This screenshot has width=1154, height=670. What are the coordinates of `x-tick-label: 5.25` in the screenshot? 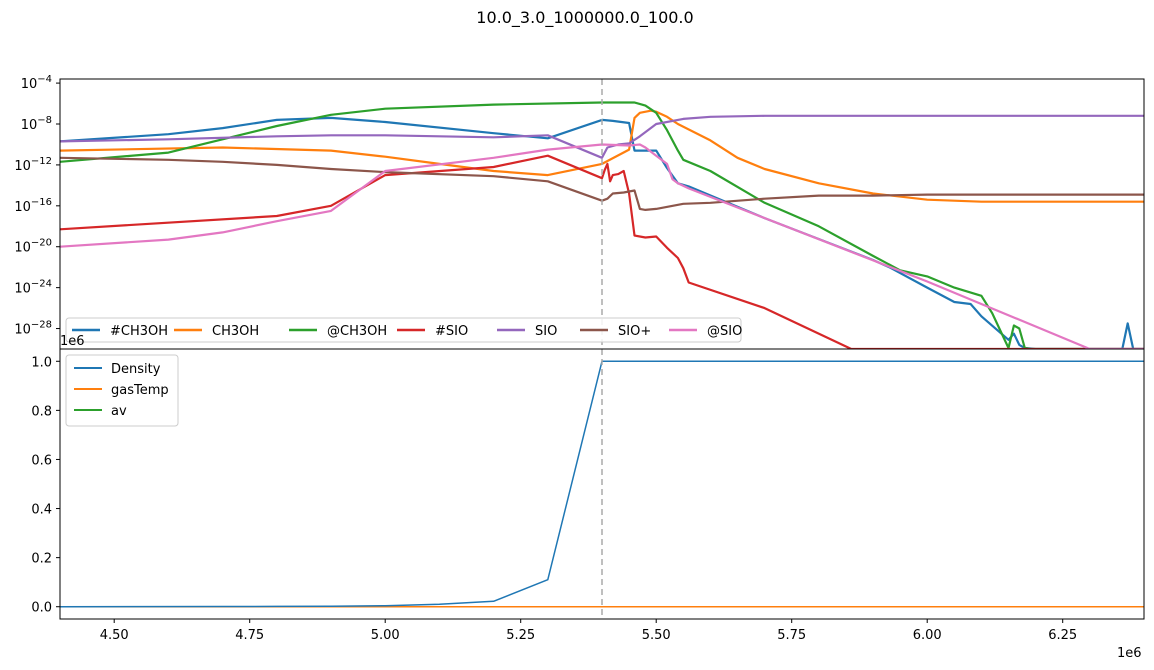 It's located at (520, 635).